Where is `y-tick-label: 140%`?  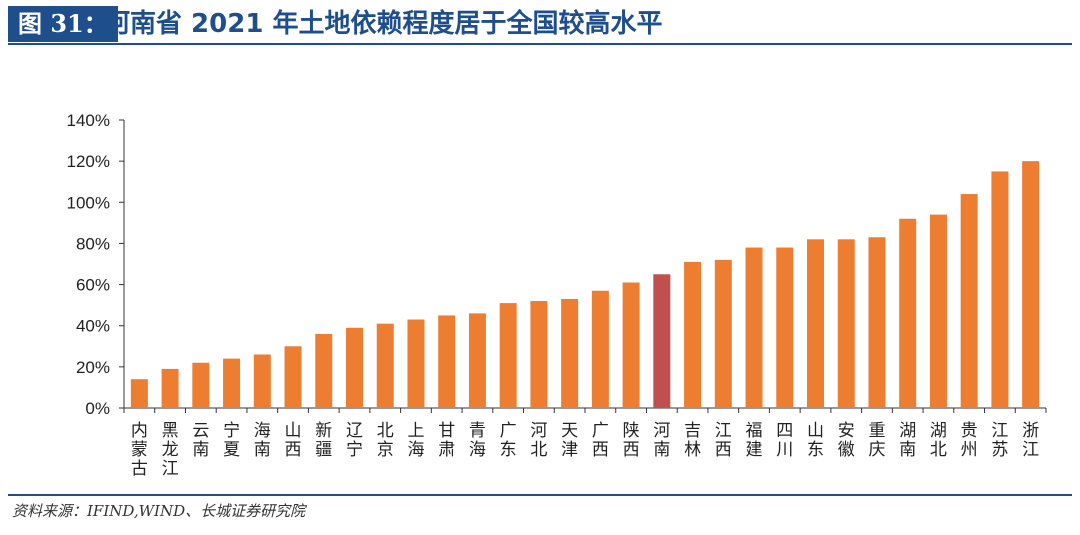 y-tick-label: 140% is located at coordinates (88, 120).